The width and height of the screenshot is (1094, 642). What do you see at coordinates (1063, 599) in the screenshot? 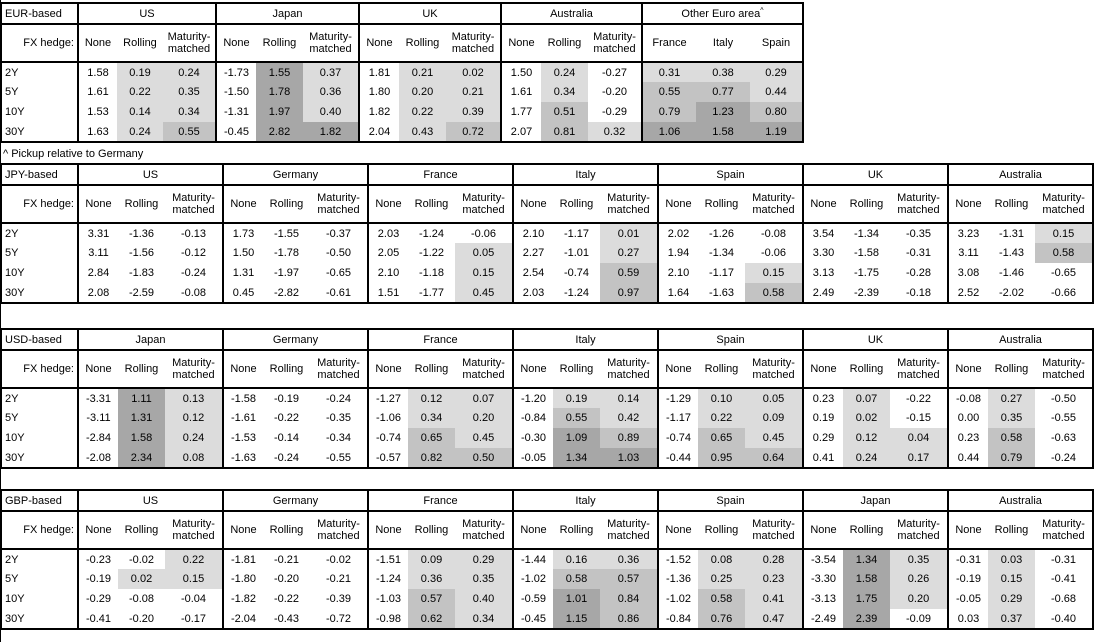
I see `value-cell: -0.68` at bounding box center [1063, 599].